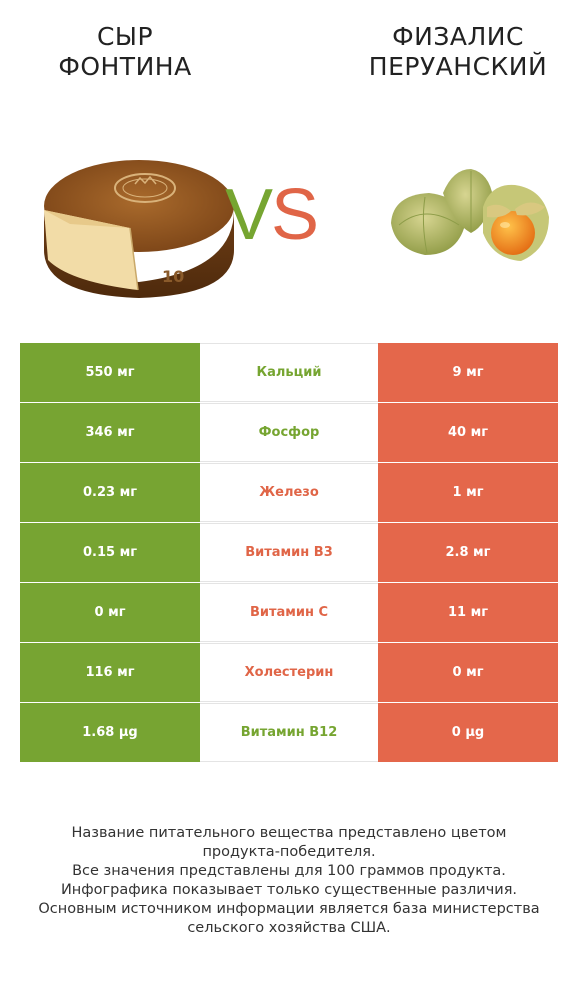 This screenshot has height=994, width=580. What do you see at coordinates (289, 852) in the screenshot?
I see `footer-line: продукта-победителя.` at bounding box center [289, 852].